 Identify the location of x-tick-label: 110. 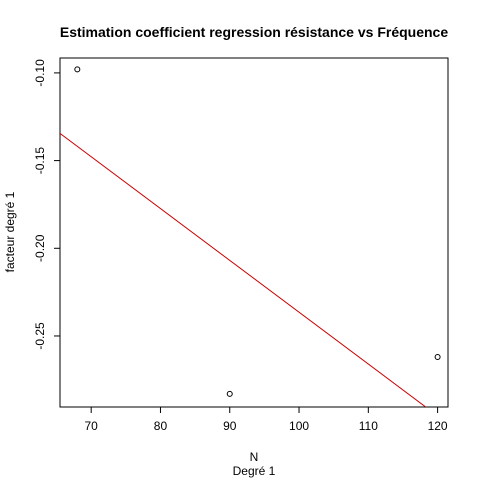
(368, 426).